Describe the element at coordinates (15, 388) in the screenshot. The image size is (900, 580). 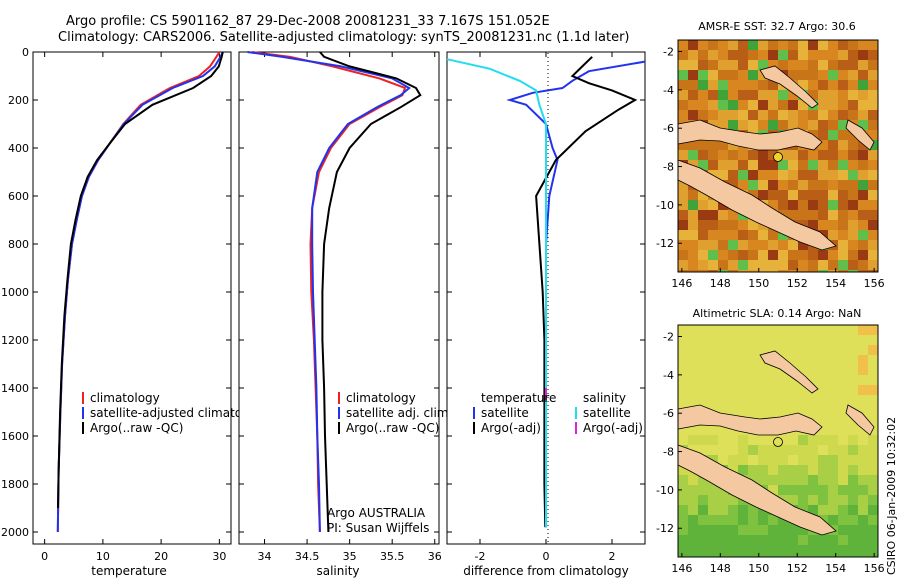
I see `y-tick-label: 1400` at that location.